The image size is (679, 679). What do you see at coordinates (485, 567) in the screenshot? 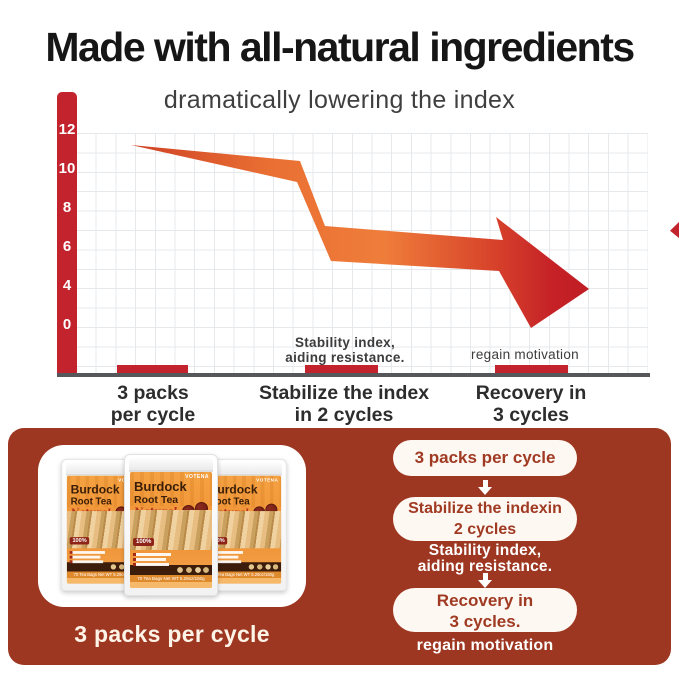
I see `flow-note-stability-line2: aiding resistance.` at bounding box center [485, 567].